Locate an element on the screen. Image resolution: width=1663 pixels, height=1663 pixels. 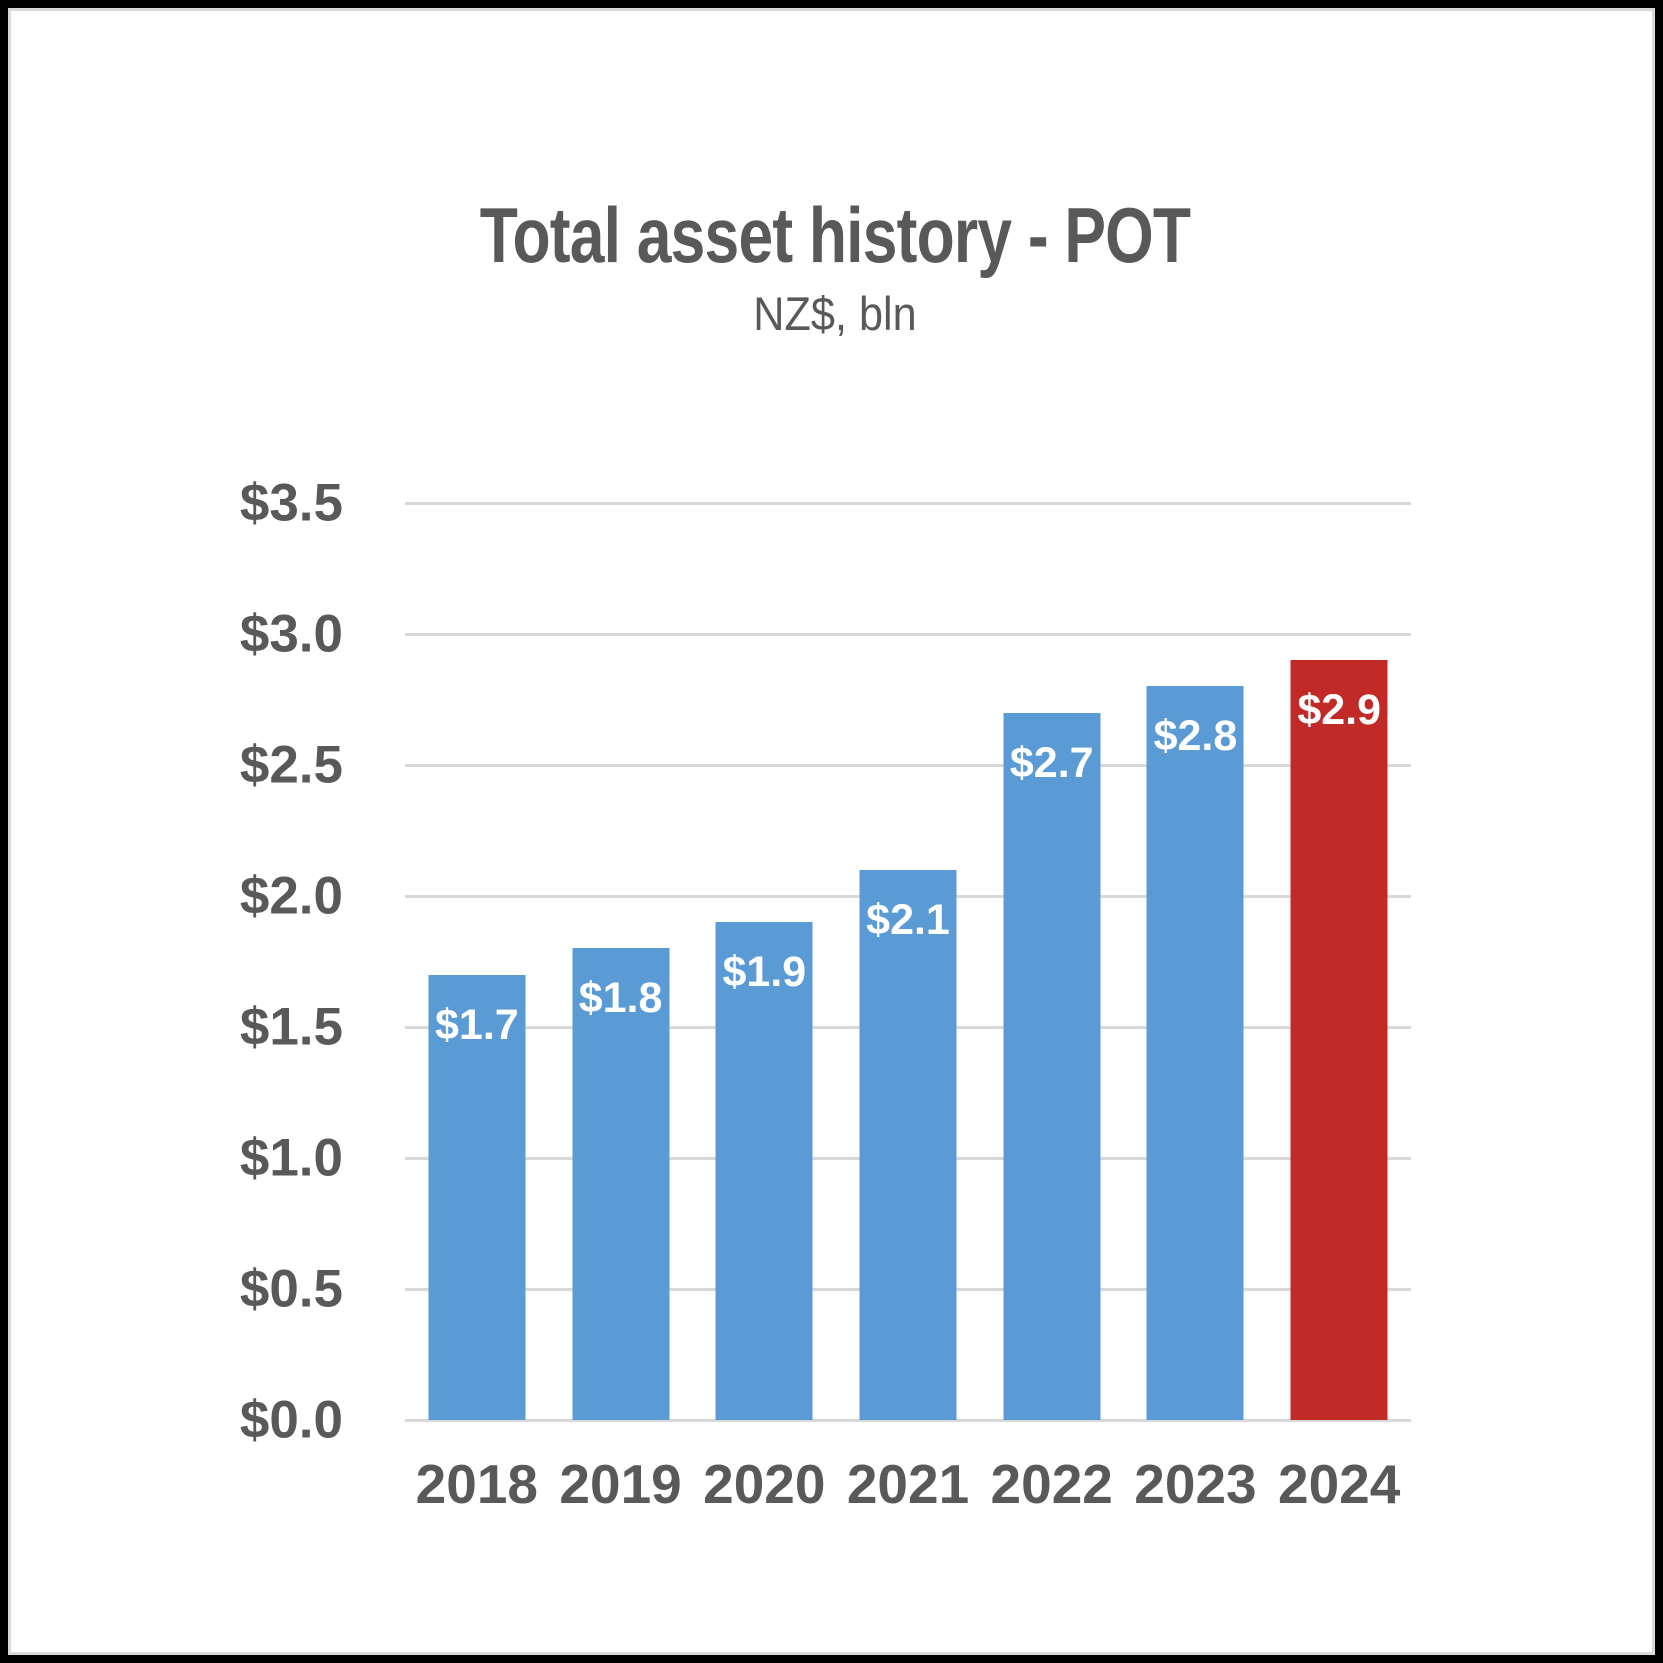
y-axis-tick-label: $1.0 is located at coordinates (291, 1158).